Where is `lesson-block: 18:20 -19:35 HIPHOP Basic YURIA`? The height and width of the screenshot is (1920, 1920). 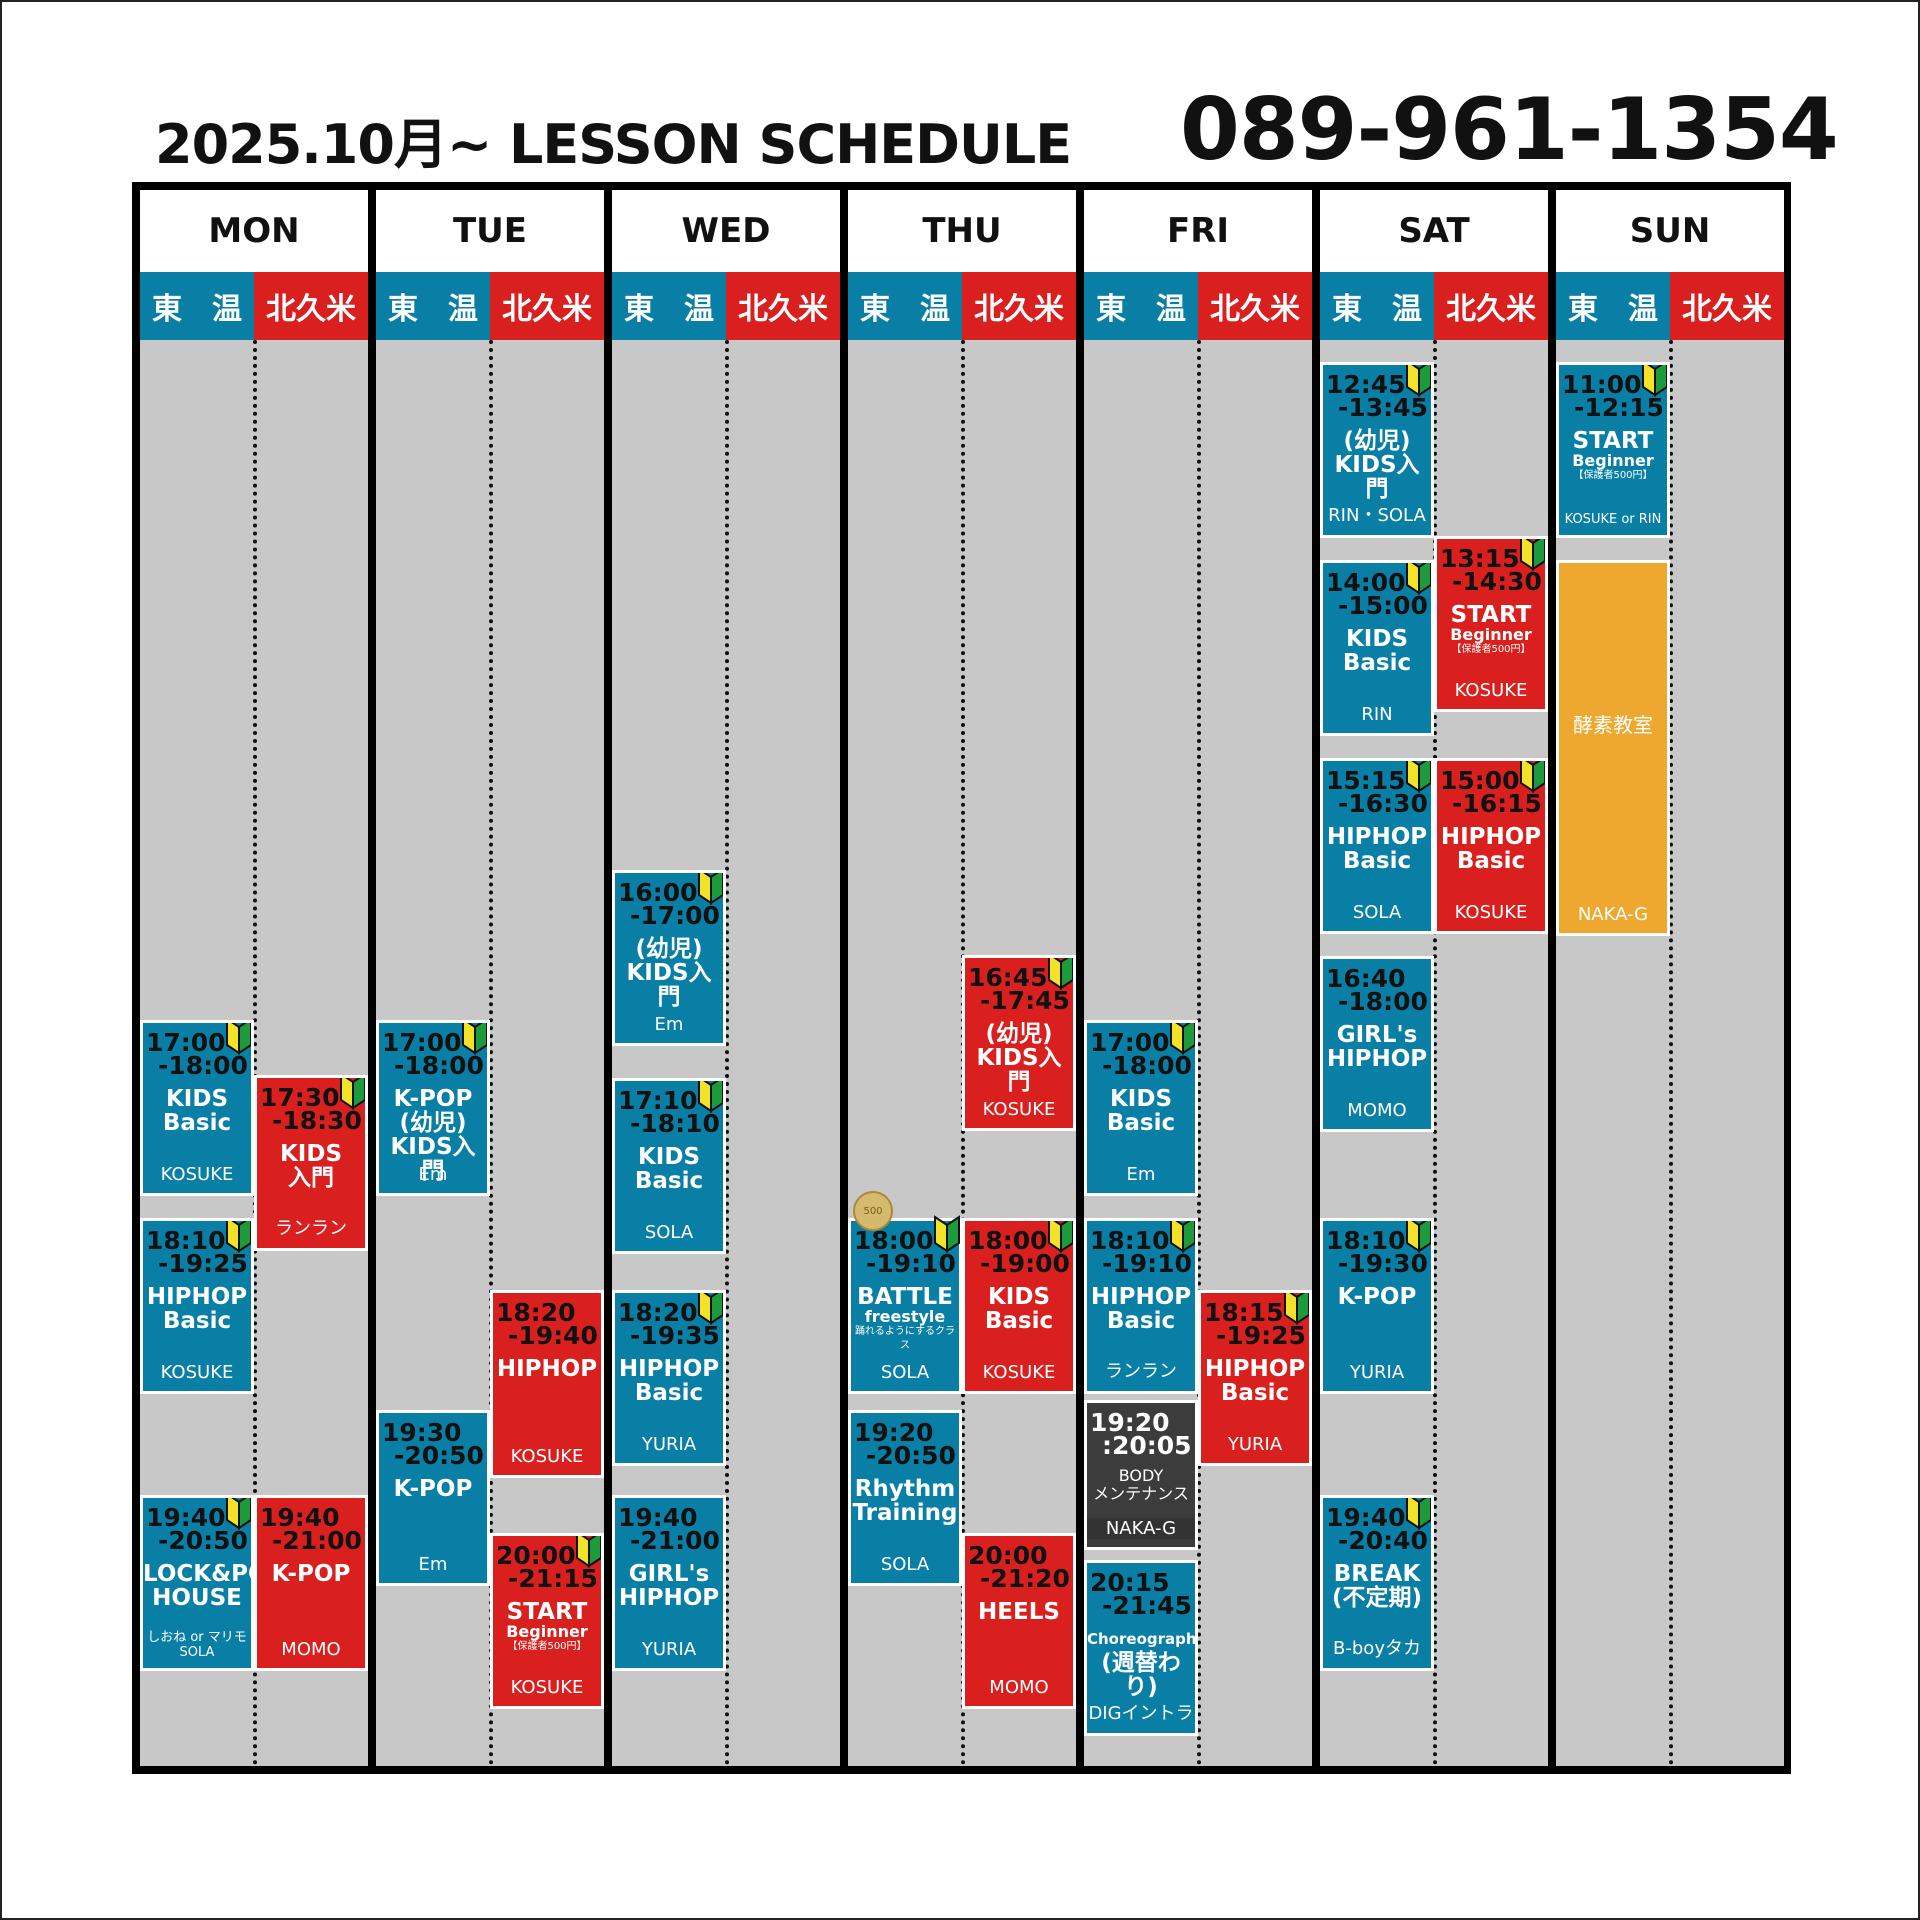
lesson-block: 18:20 -19:35 HIPHOP Basic YURIA is located at coordinates (669, 1378).